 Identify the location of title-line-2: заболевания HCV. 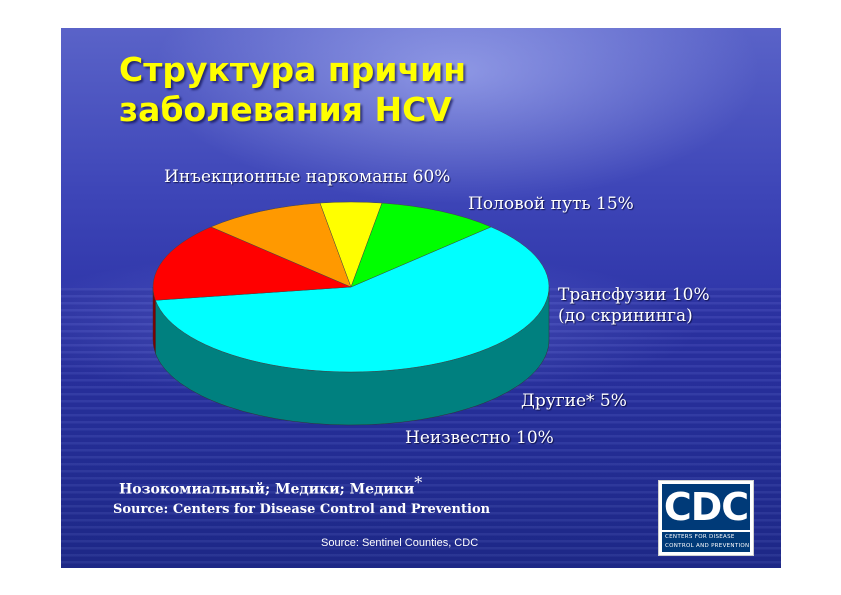
(285, 109).